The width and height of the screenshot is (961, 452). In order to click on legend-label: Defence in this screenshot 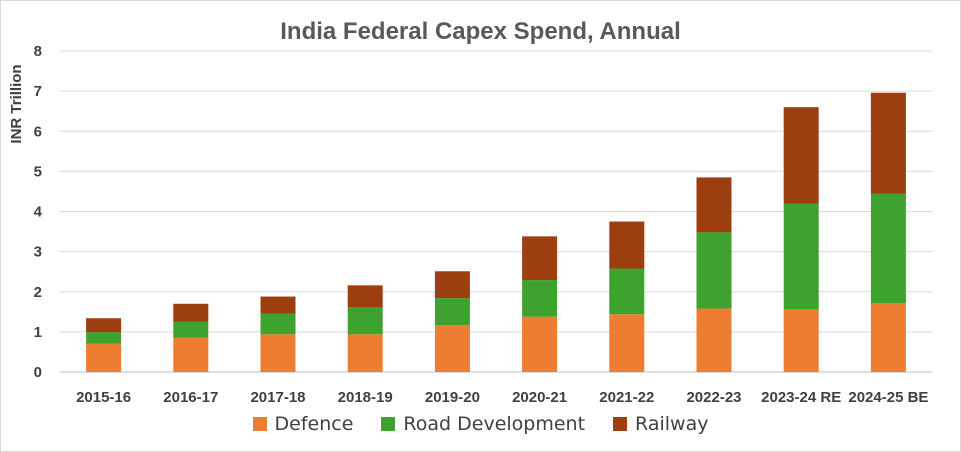, I will do `click(314, 424)`.